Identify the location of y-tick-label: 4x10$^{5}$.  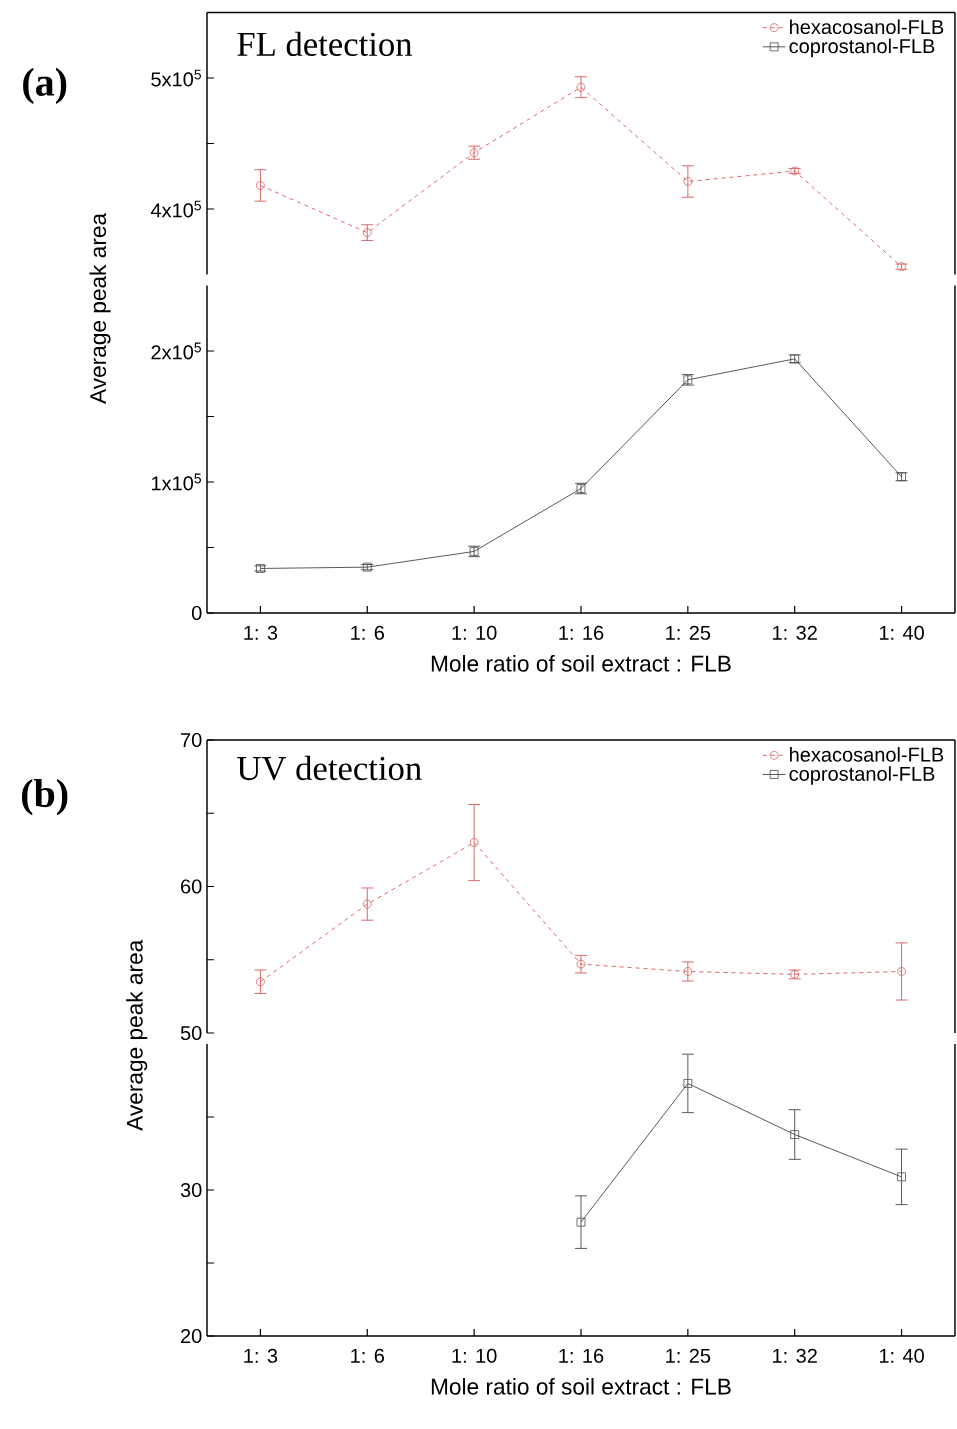
(176, 209).